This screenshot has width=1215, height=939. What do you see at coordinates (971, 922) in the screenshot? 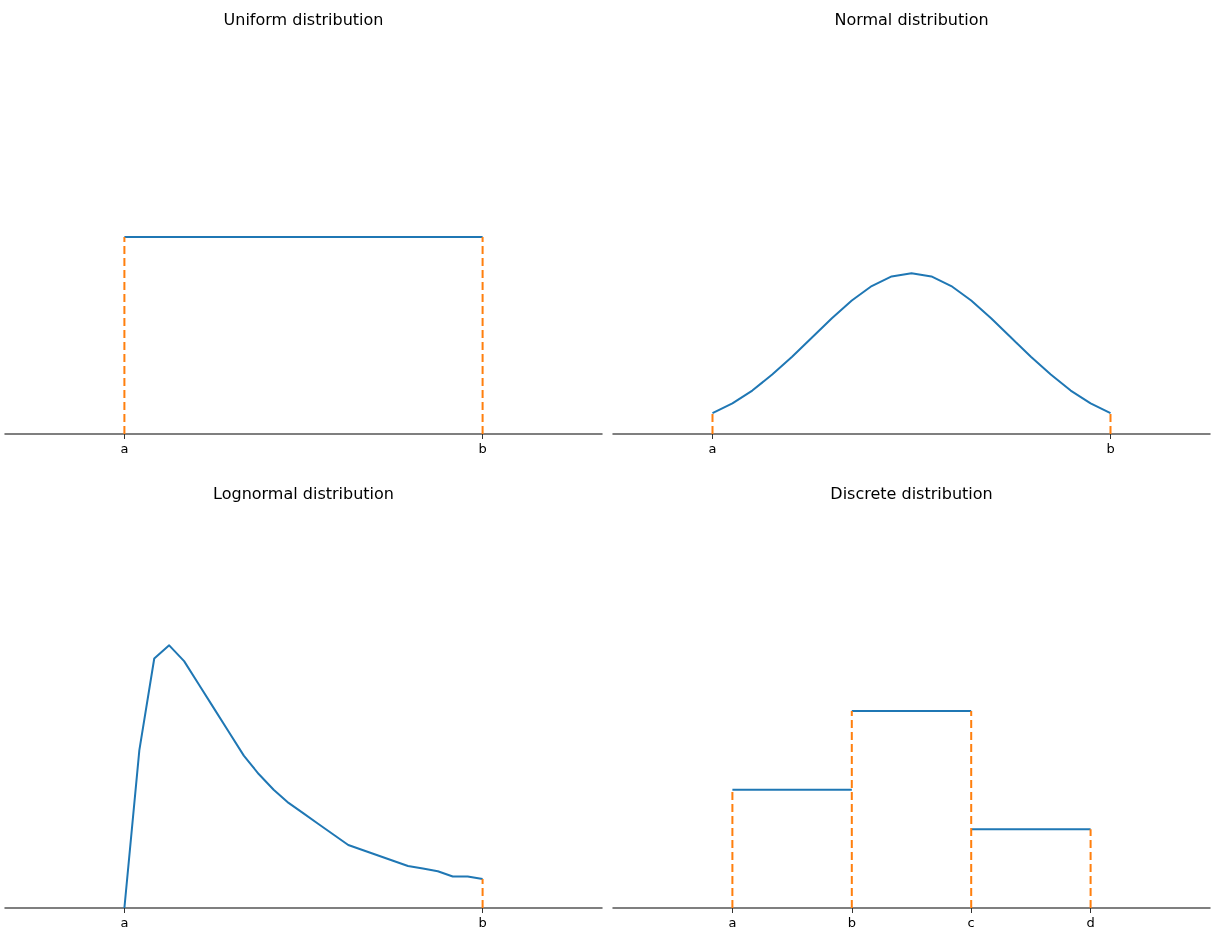
I see `x-tick-label: c` at bounding box center [971, 922].